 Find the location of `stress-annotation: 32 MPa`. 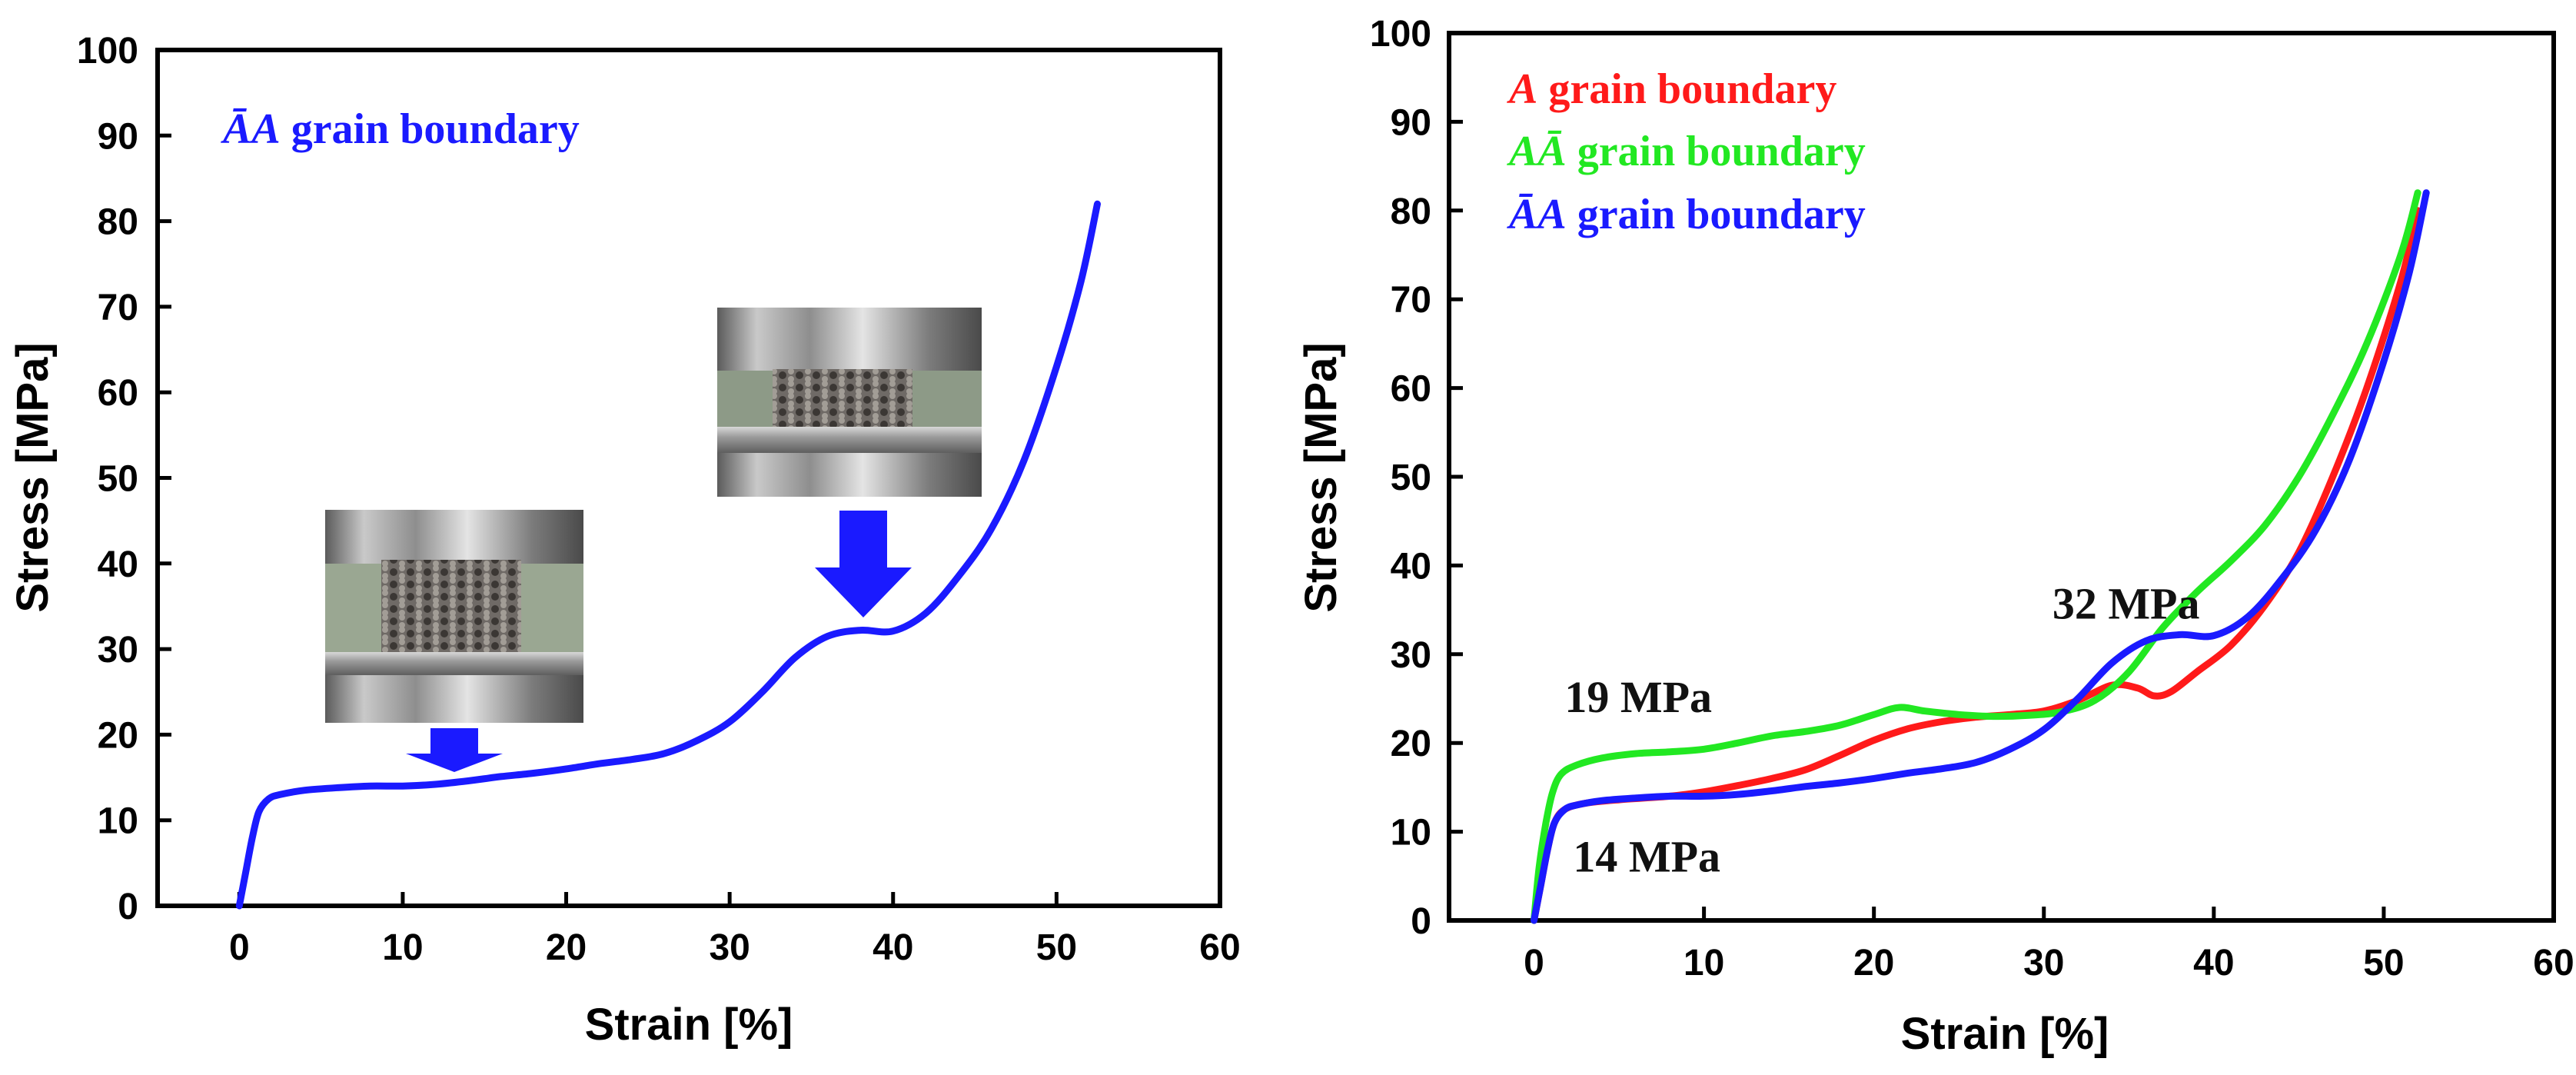

stress-annotation: 32 MPa is located at coordinates (2126, 604).